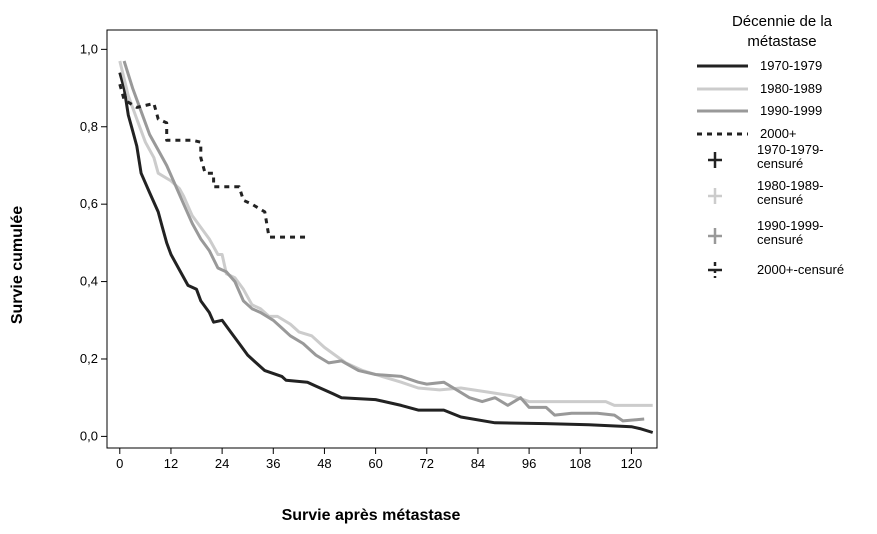 The width and height of the screenshot is (877, 534). What do you see at coordinates (89, 358) in the screenshot?
I see `y-tick-label: 0,2` at bounding box center [89, 358].